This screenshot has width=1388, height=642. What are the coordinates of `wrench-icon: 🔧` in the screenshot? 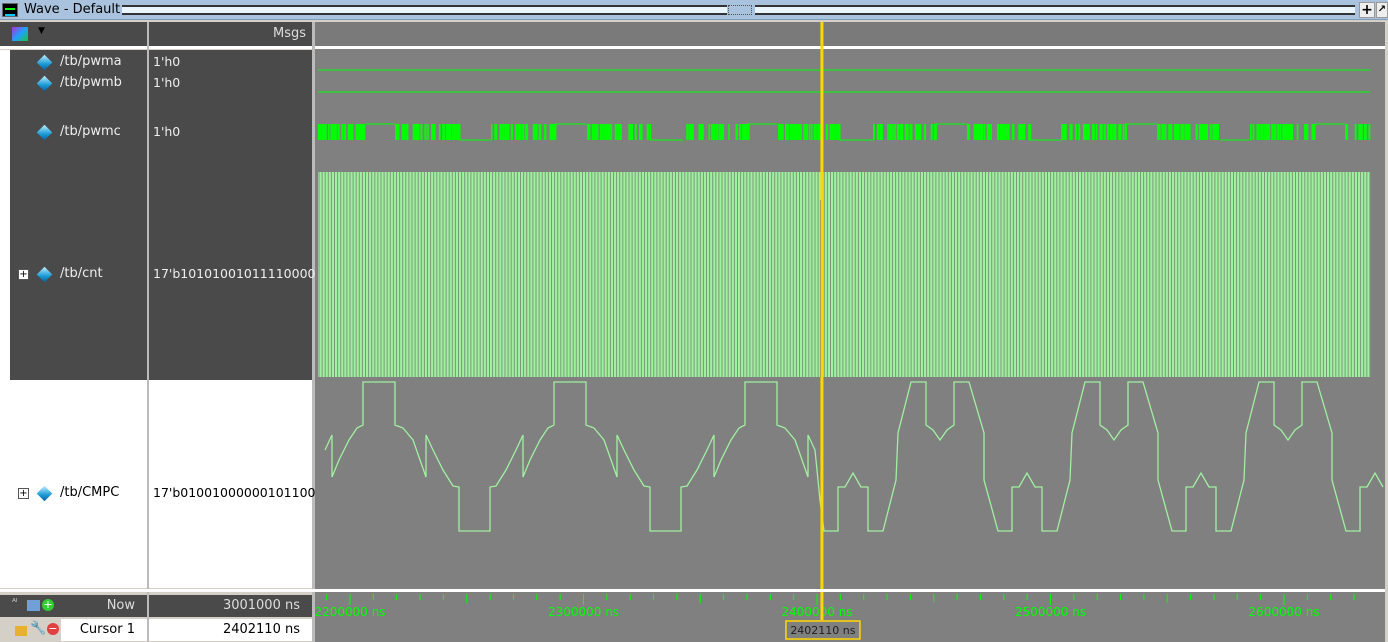 It's located at (38, 628).